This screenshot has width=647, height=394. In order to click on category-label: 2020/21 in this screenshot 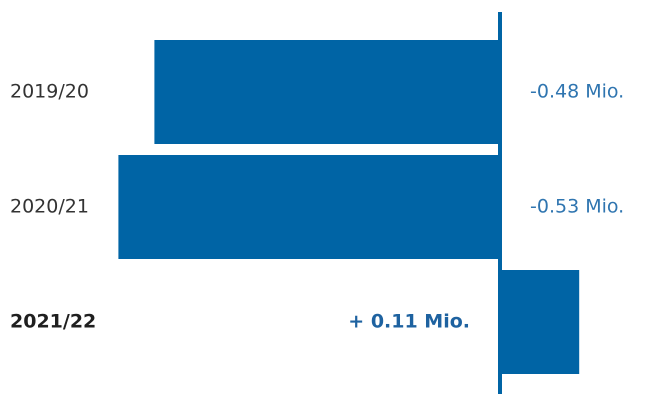, I will do `click(49, 207)`.